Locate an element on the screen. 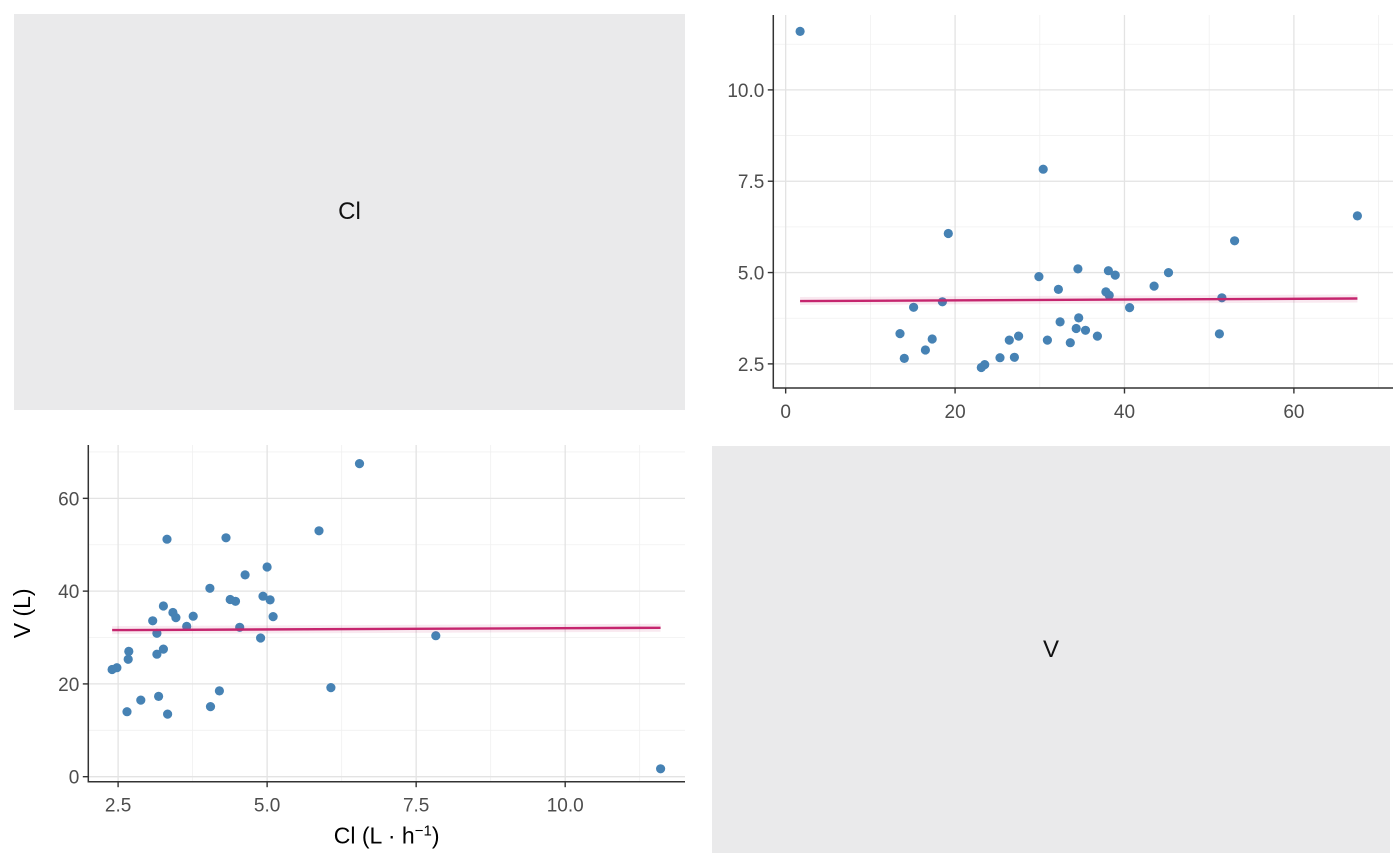 This screenshot has width=1400, height=866. y-tick-label: 7.5 is located at coordinates (751, 182).